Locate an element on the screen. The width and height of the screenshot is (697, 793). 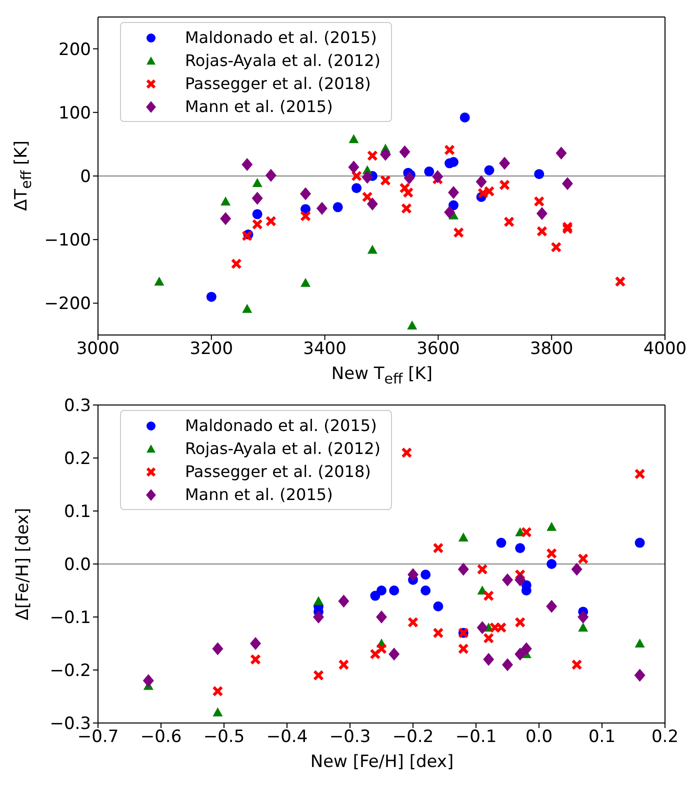
x-tick-label: −0.1 is located at coordinates (476, 737).